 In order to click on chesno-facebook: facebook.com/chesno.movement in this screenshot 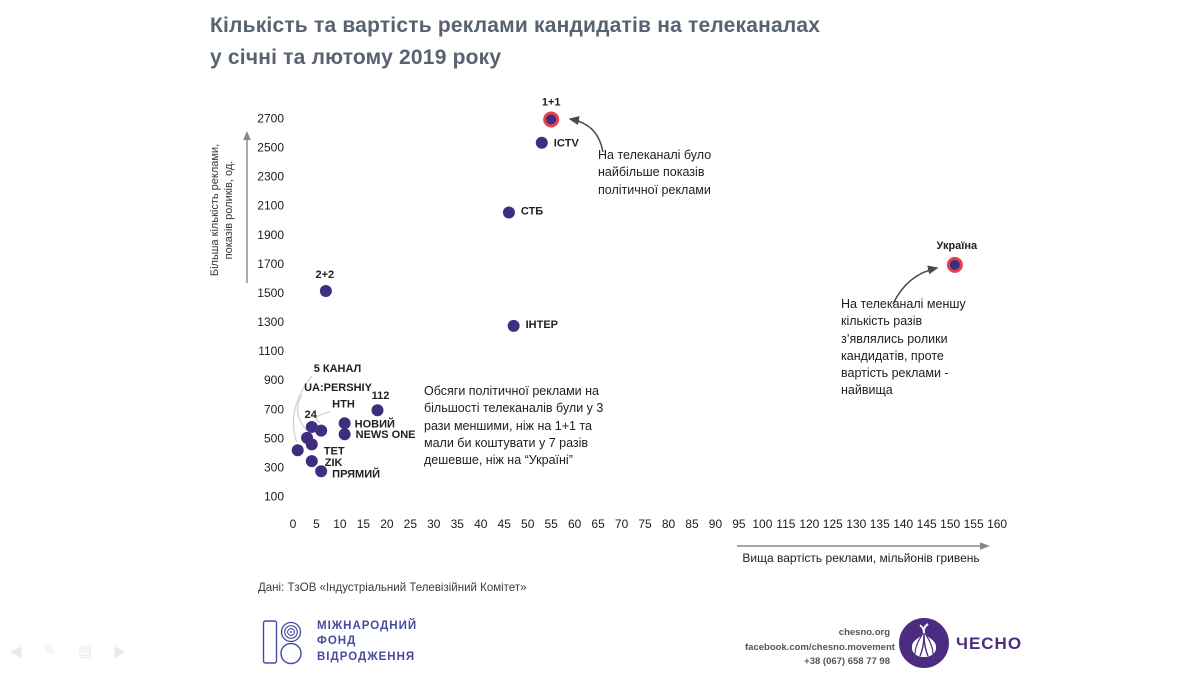, I will do `click(820, 647)`.